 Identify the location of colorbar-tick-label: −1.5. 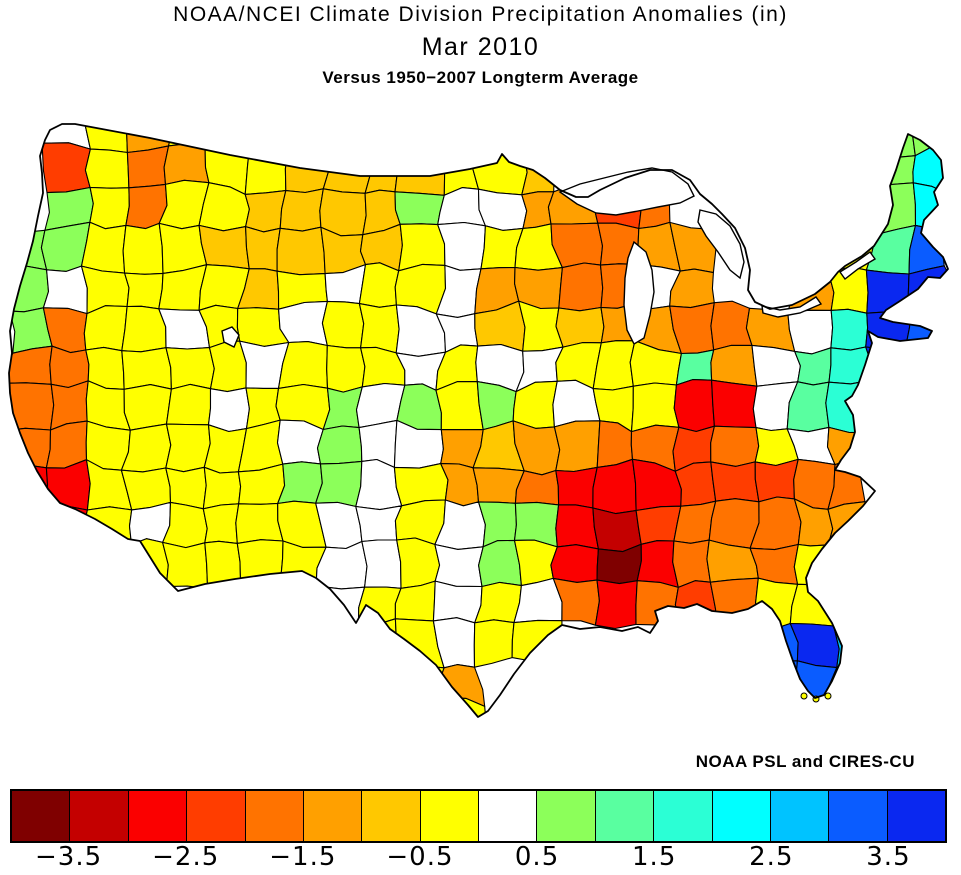
(303, 857).